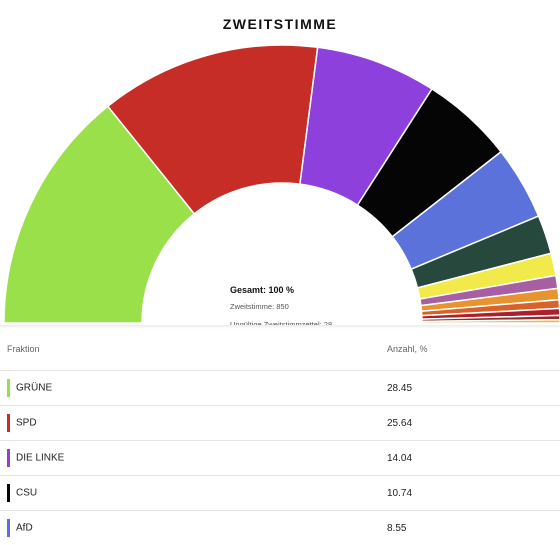 The image size is (560, 545). What do you see at coordinates (193, 349) in the screenshot?
I see `header-fraktion: Fraktion` at bounding box center [193, 349].